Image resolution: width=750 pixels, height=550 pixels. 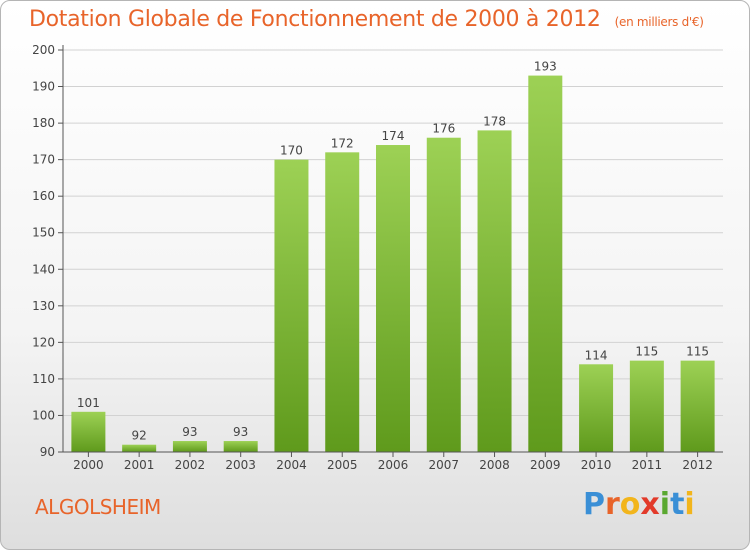 What do you see at coordinates (139, 465) in the screenshot?
I see `x-tick-label: 2001` at bounding box center [139, 465].